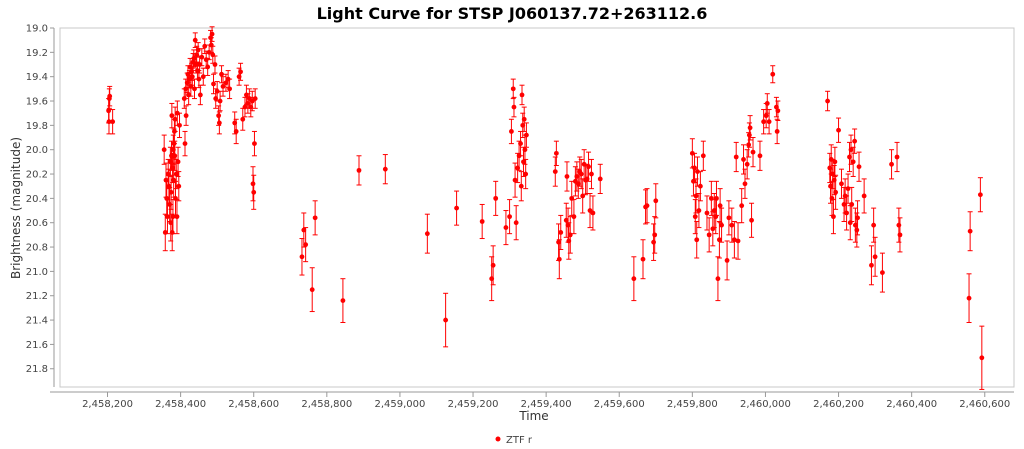 This screenshot has width=1024, height=449. I want to click on x-tick-label: 2,458,800, so click(326, 404).